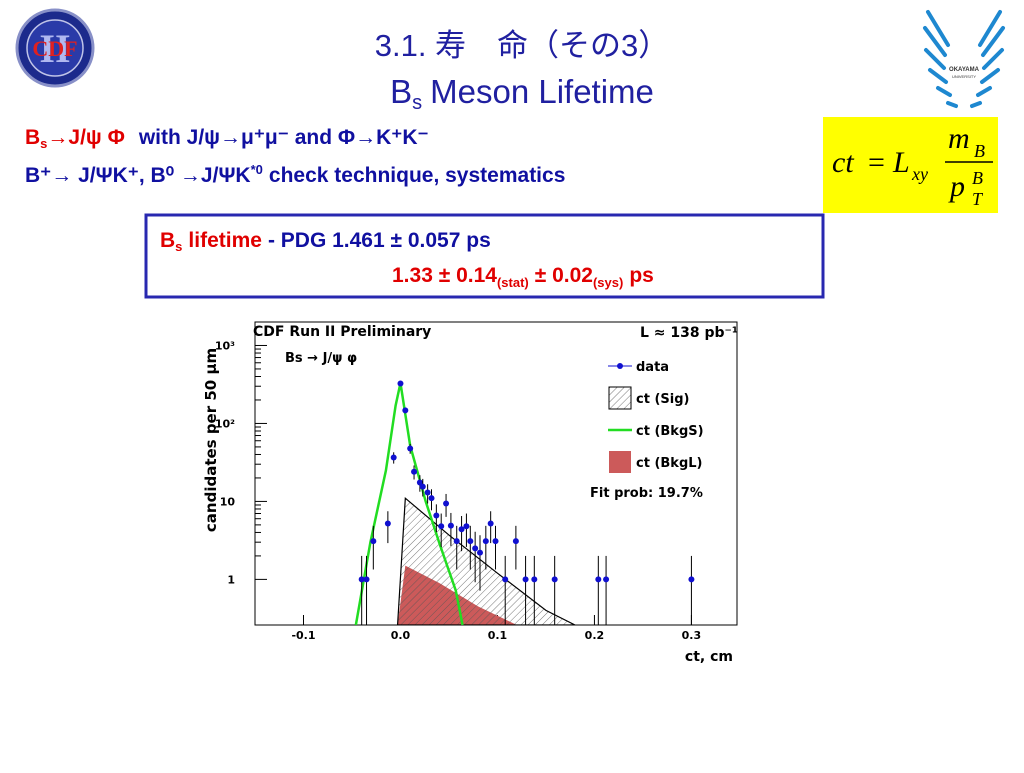  I want to click on subtitle-part: B, so click(401, 91).